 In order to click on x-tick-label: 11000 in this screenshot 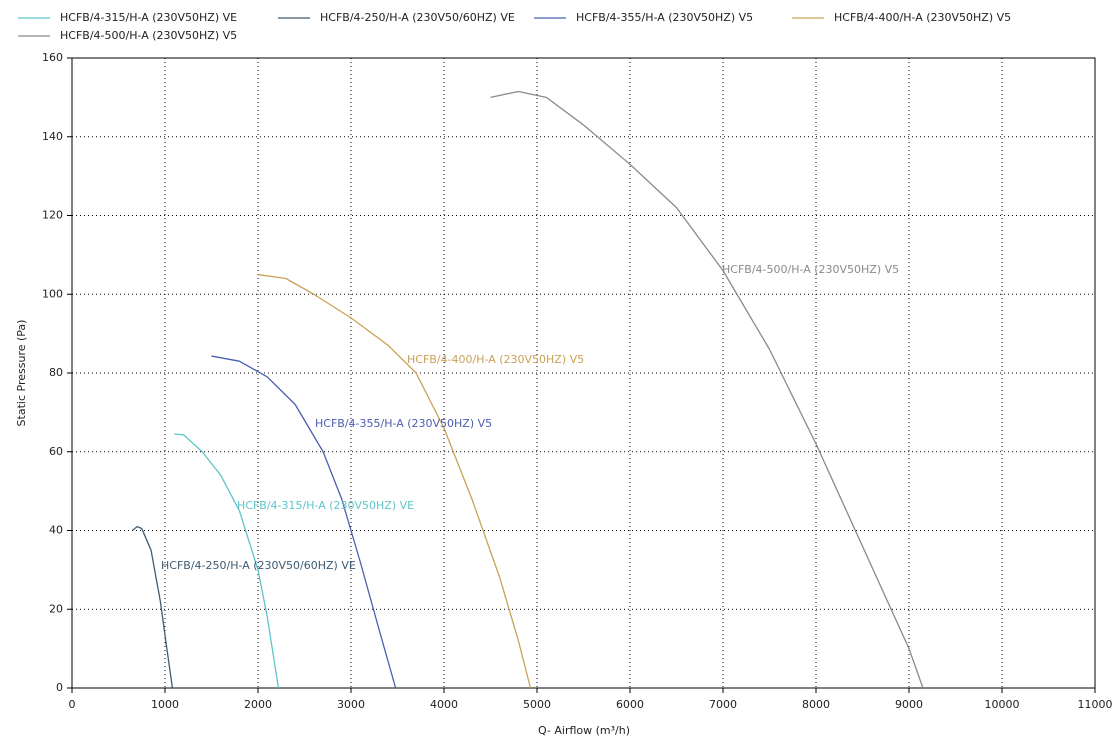, I will do `click(1095, 704)`.